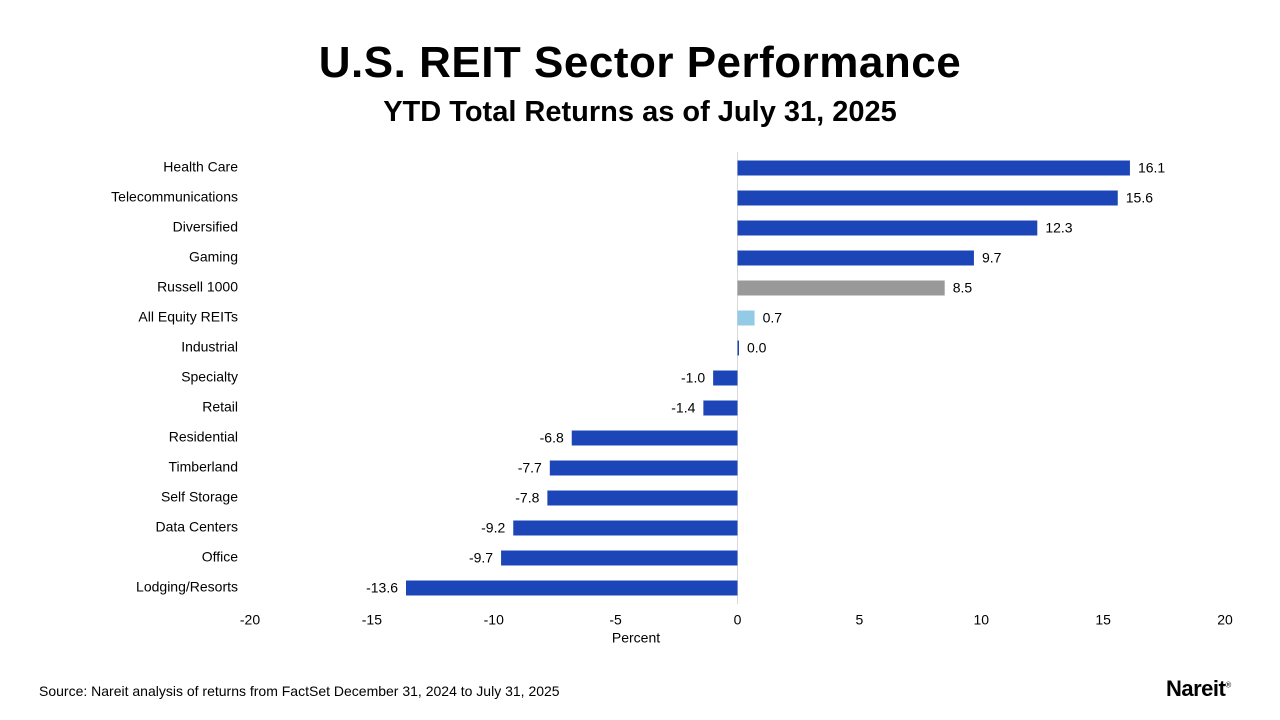  What do you see at coordinates (197, 527) in the screenshot?
I see `category-label: Data Centers` at bounding box center [197, 527].